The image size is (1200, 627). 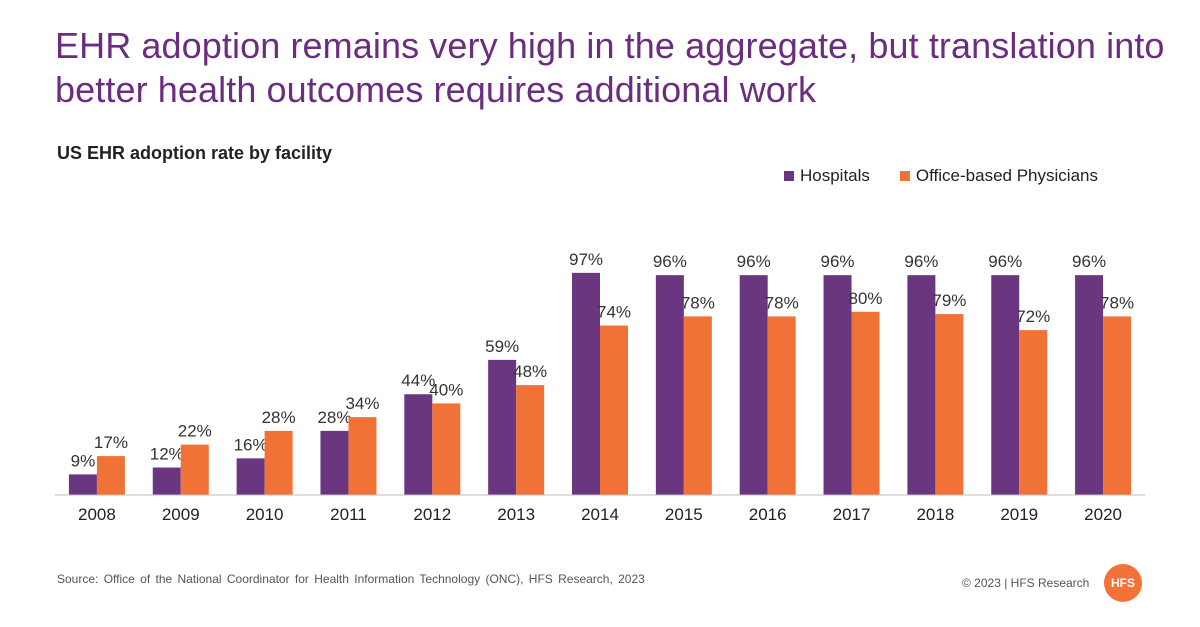 I want to click on x-tick-label-2012: 2012, so click(x=432, y=514).